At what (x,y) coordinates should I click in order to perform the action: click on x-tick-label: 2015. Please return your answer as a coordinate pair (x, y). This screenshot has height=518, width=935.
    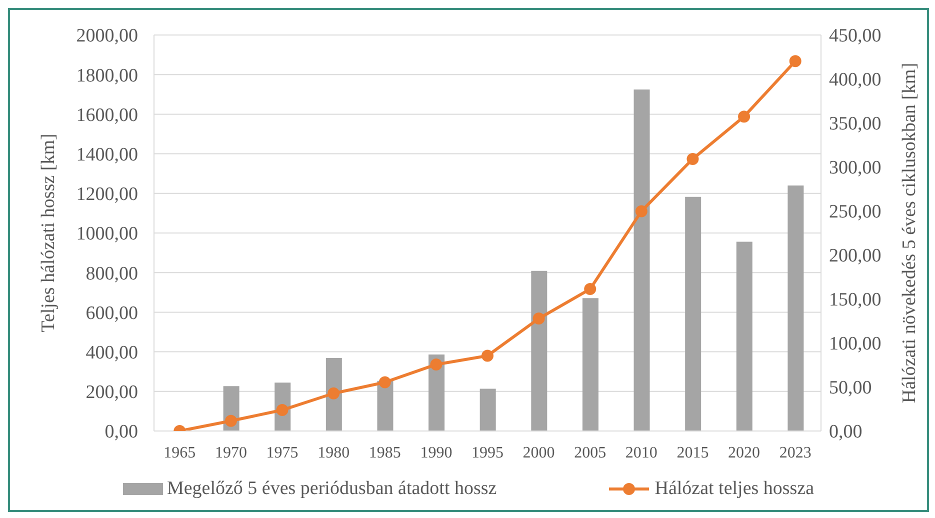
    Looking at the image, I should click on (692, 453).